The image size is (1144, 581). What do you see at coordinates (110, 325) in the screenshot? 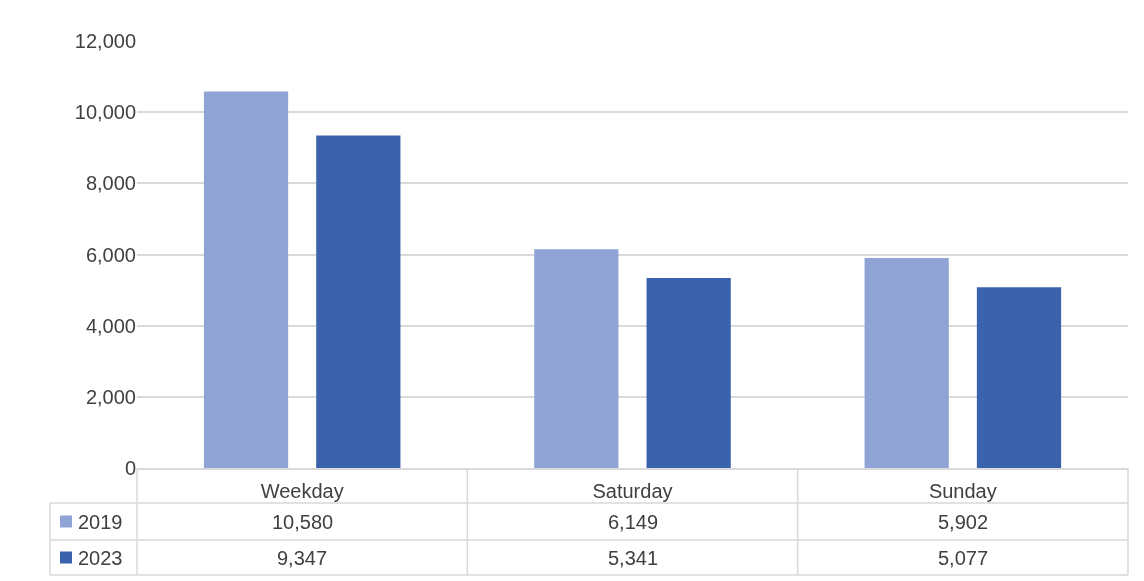
I see `y-tick-label: 4,000` at bounding box center [110, 325].